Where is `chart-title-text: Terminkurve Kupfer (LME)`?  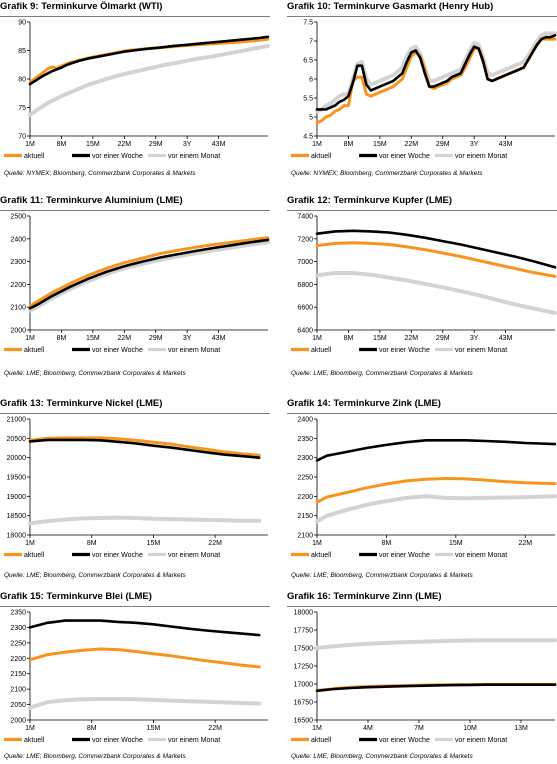
chart-title-text: Terminkurve Kupfer (LME) is located at coordinates (393, 200).